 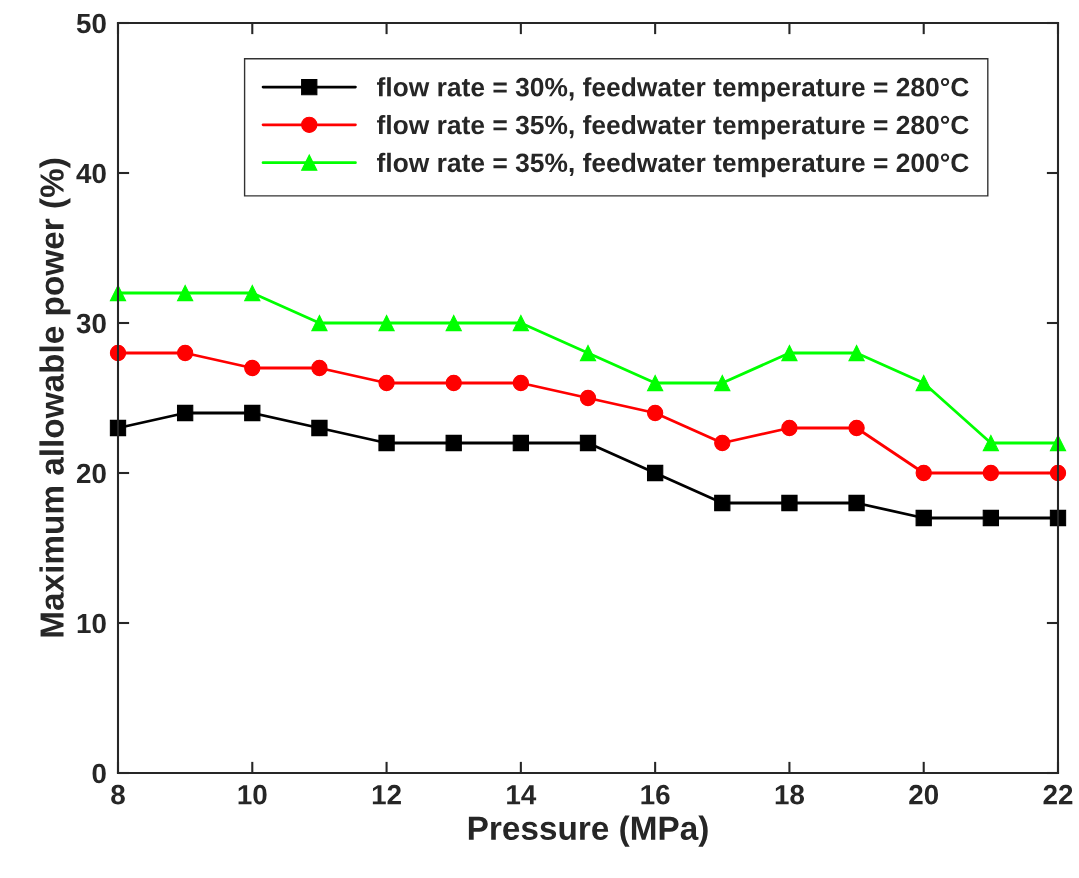 I want to click on x-tick-label: 22, so click(x=1058, y=794).